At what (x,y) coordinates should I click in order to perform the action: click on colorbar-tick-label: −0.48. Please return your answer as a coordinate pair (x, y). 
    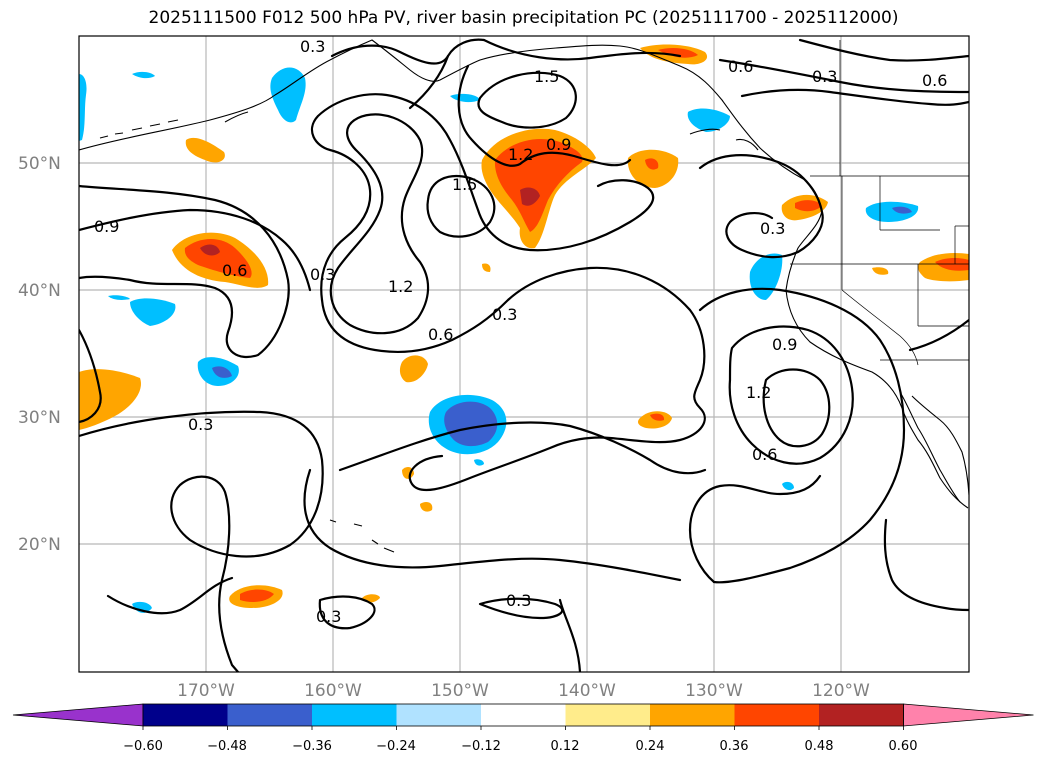
    Looking at the image, I should click on (227, 746).